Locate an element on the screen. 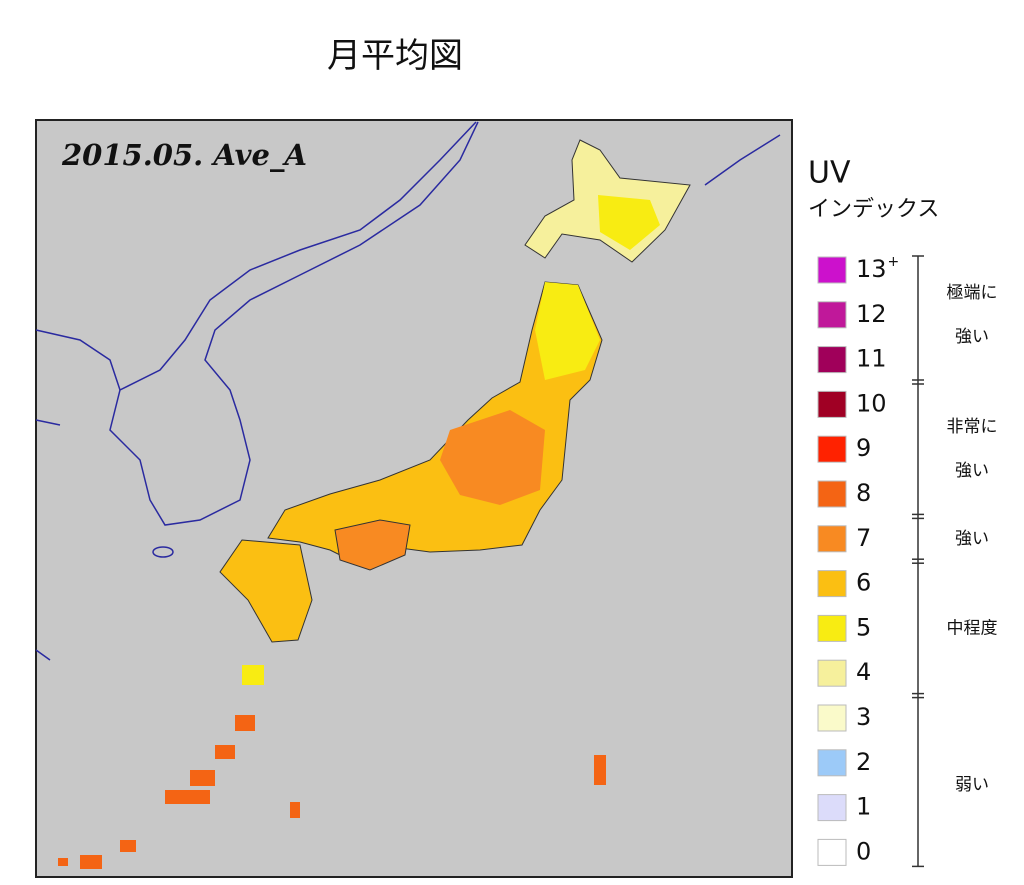 Image resolution: width=1024 pixels, height=885 pixels. okinawa is located at coordinates (332, 792).